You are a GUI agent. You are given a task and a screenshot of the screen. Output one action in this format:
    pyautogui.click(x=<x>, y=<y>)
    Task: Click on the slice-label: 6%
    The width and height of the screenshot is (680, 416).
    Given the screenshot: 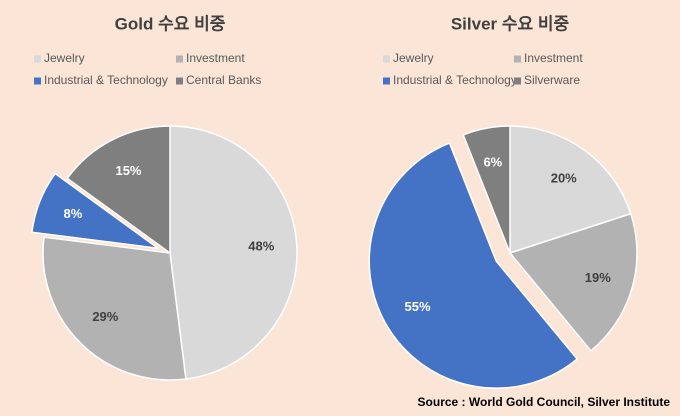 What is the action you would take?
    pyautogui.click(x=492, y=162)
    